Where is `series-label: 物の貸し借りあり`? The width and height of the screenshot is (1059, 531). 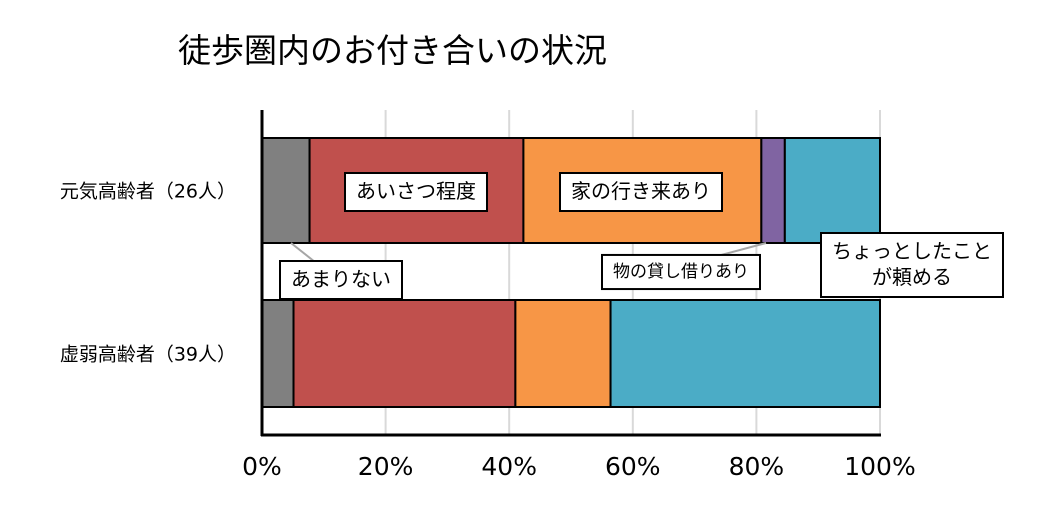 series-label: 物の貸し借りあり is located at coordinates (681, 272).